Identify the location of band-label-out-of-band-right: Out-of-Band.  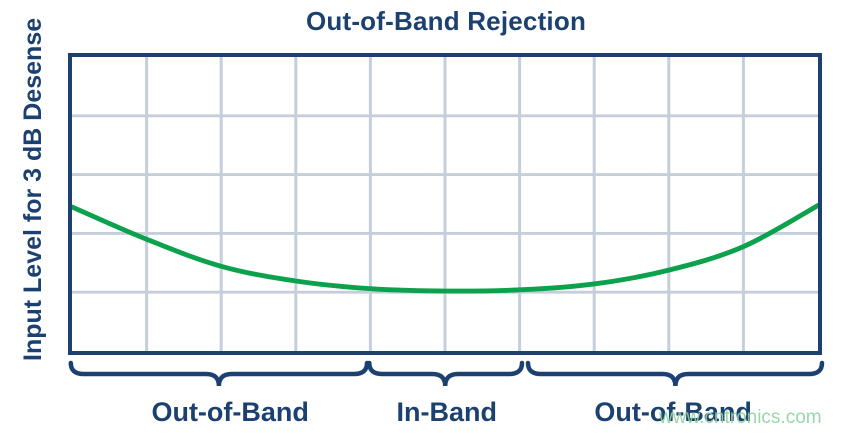
(673, 412).